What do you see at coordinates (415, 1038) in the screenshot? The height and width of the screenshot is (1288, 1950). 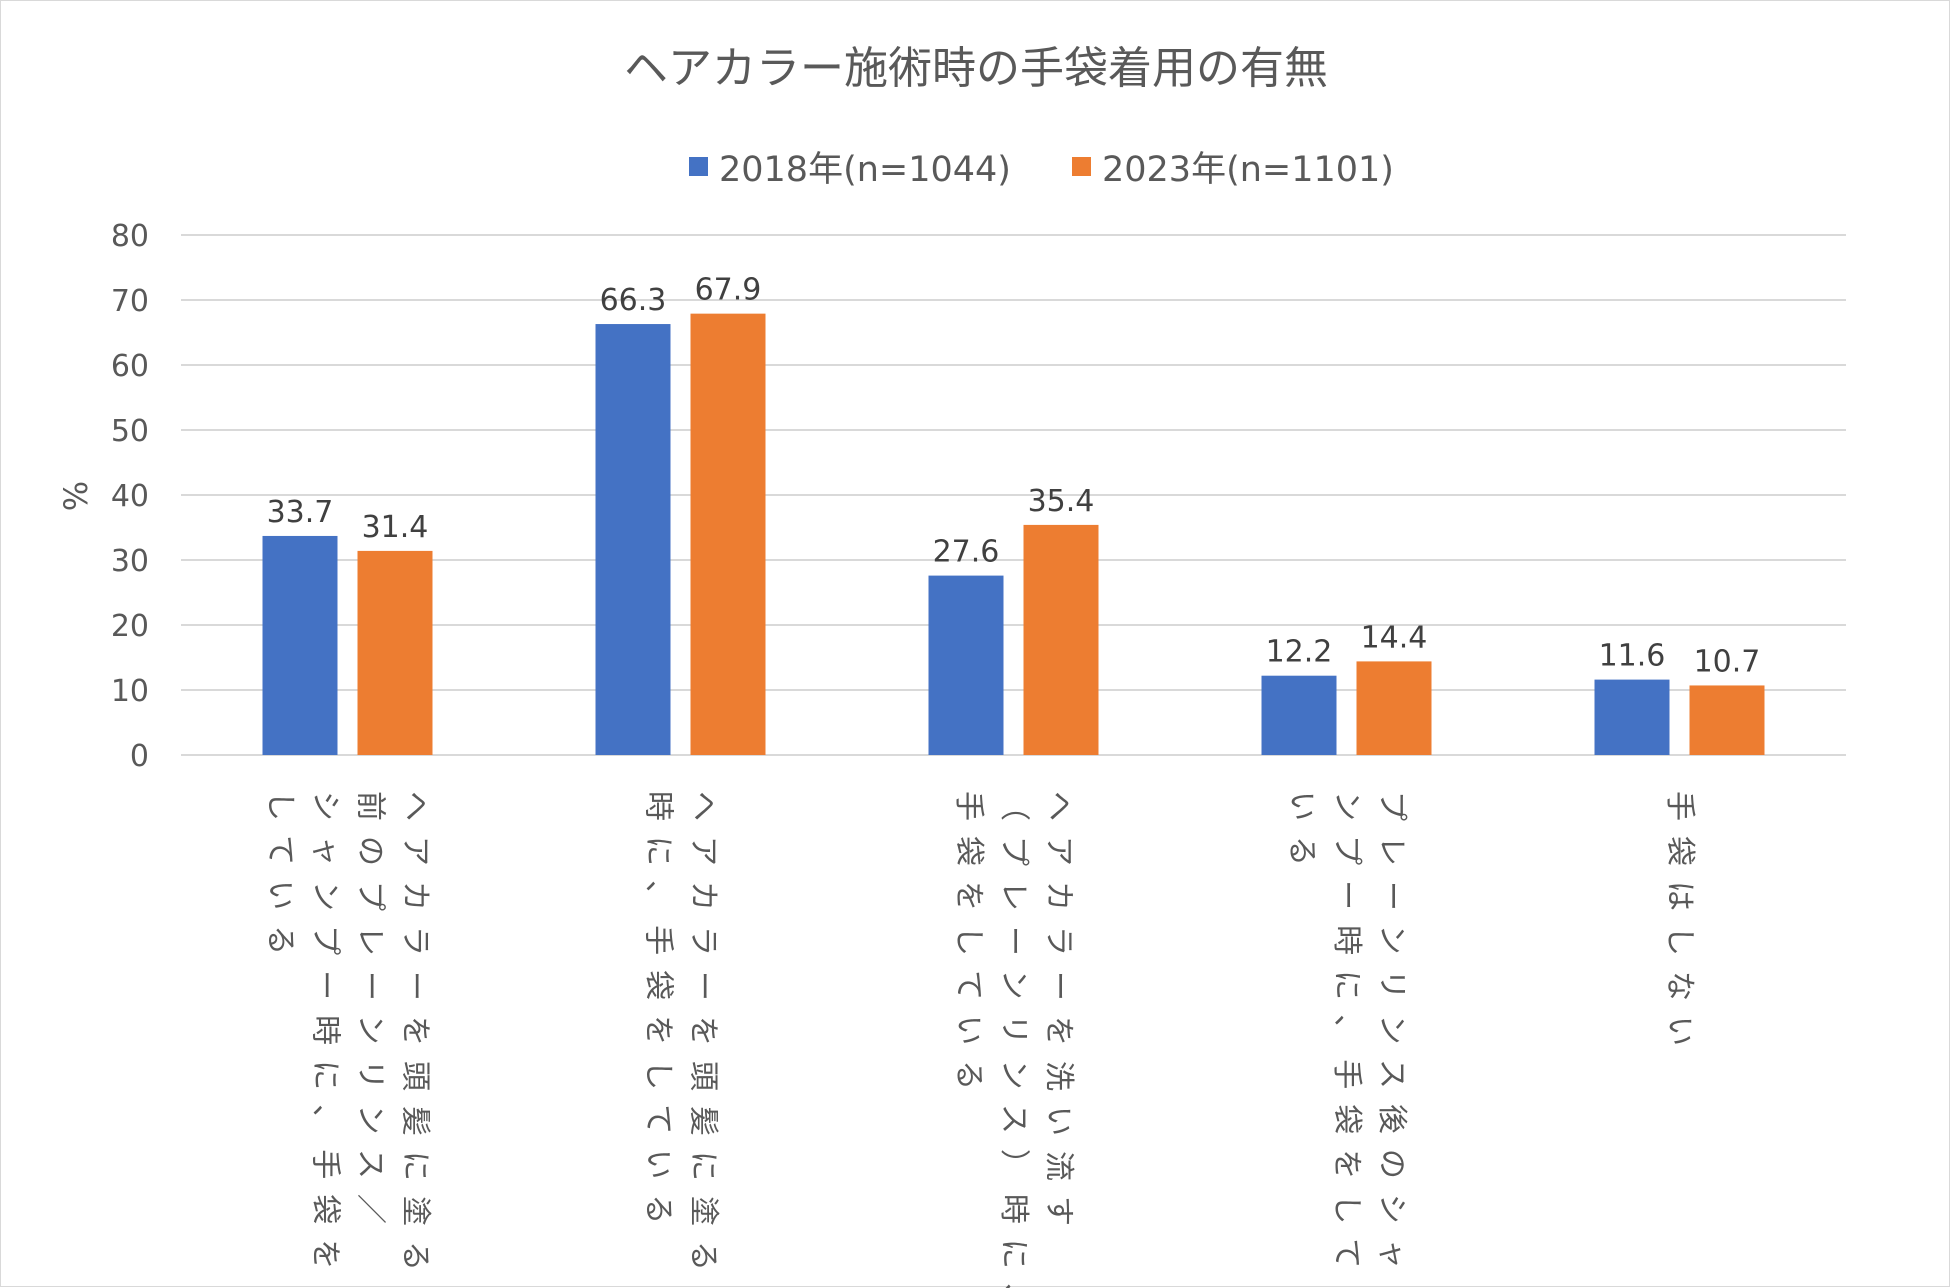 I see `category-label-1-line-1: ヘアカラーを頭髪に塗る` at bounding box center [415, 1038].